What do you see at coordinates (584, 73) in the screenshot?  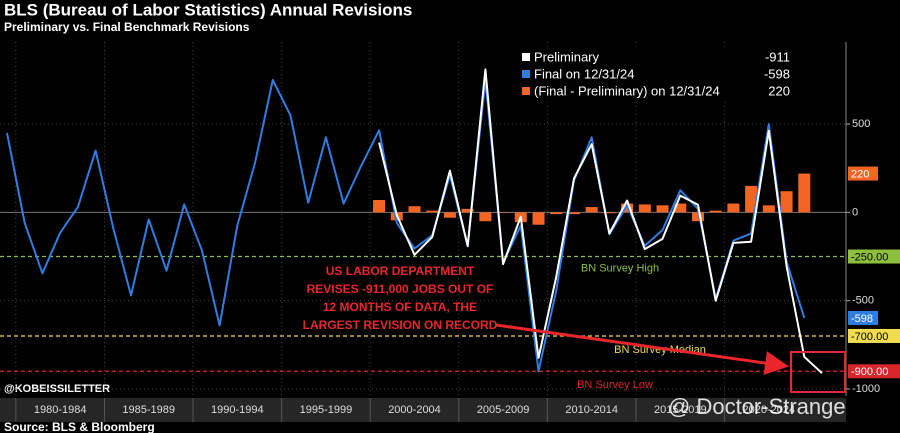 I see `legend-label: Final on 12/31/24` at bounding box center [584, 73].